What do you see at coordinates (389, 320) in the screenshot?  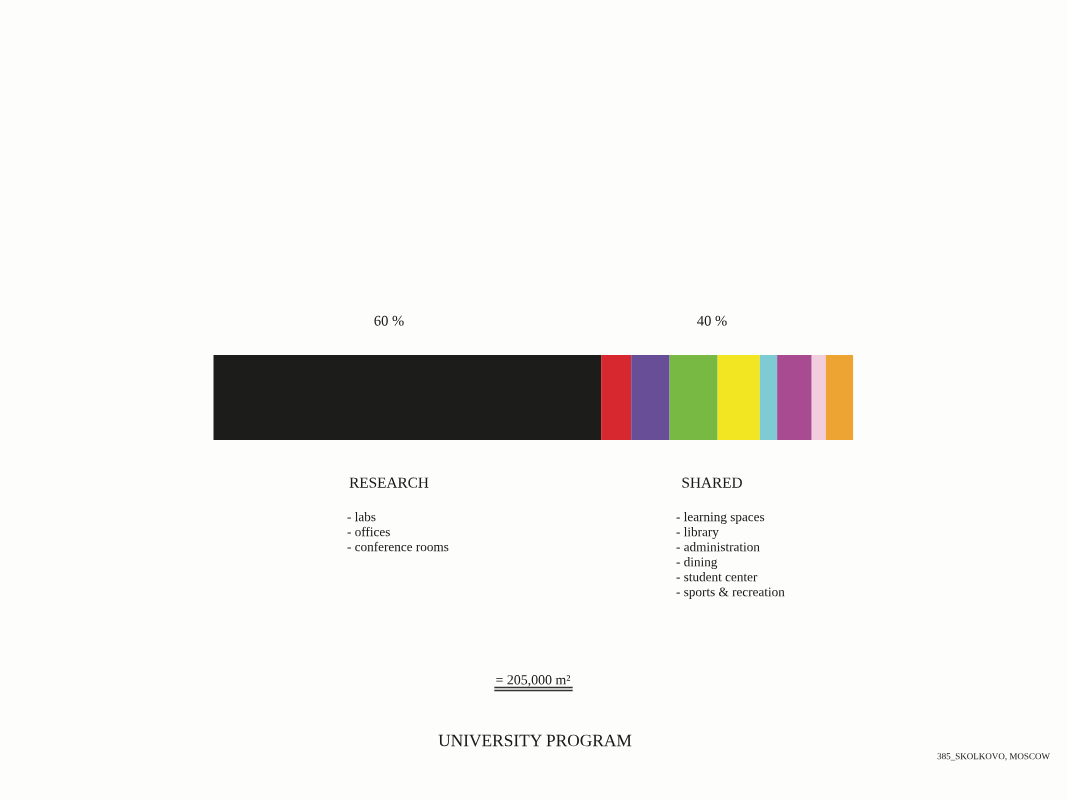 I see `text: 60 %` at bounding box center [389, 320].